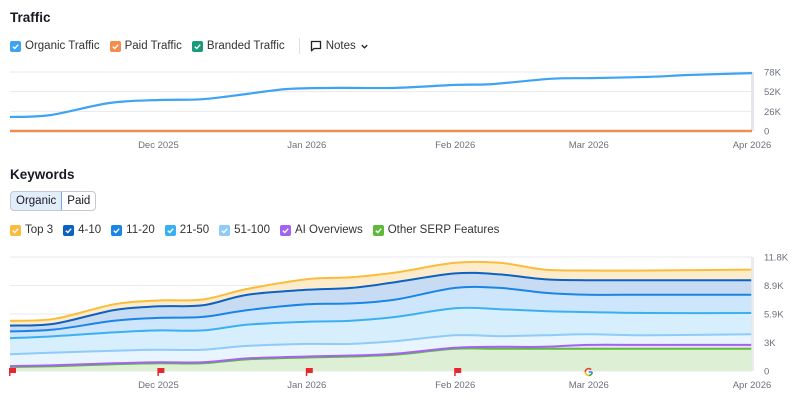  What do you see at coordinates (381, 359) in the screenshot?
I see `area-band-other-serp-features` at bounding box center [381, 359].